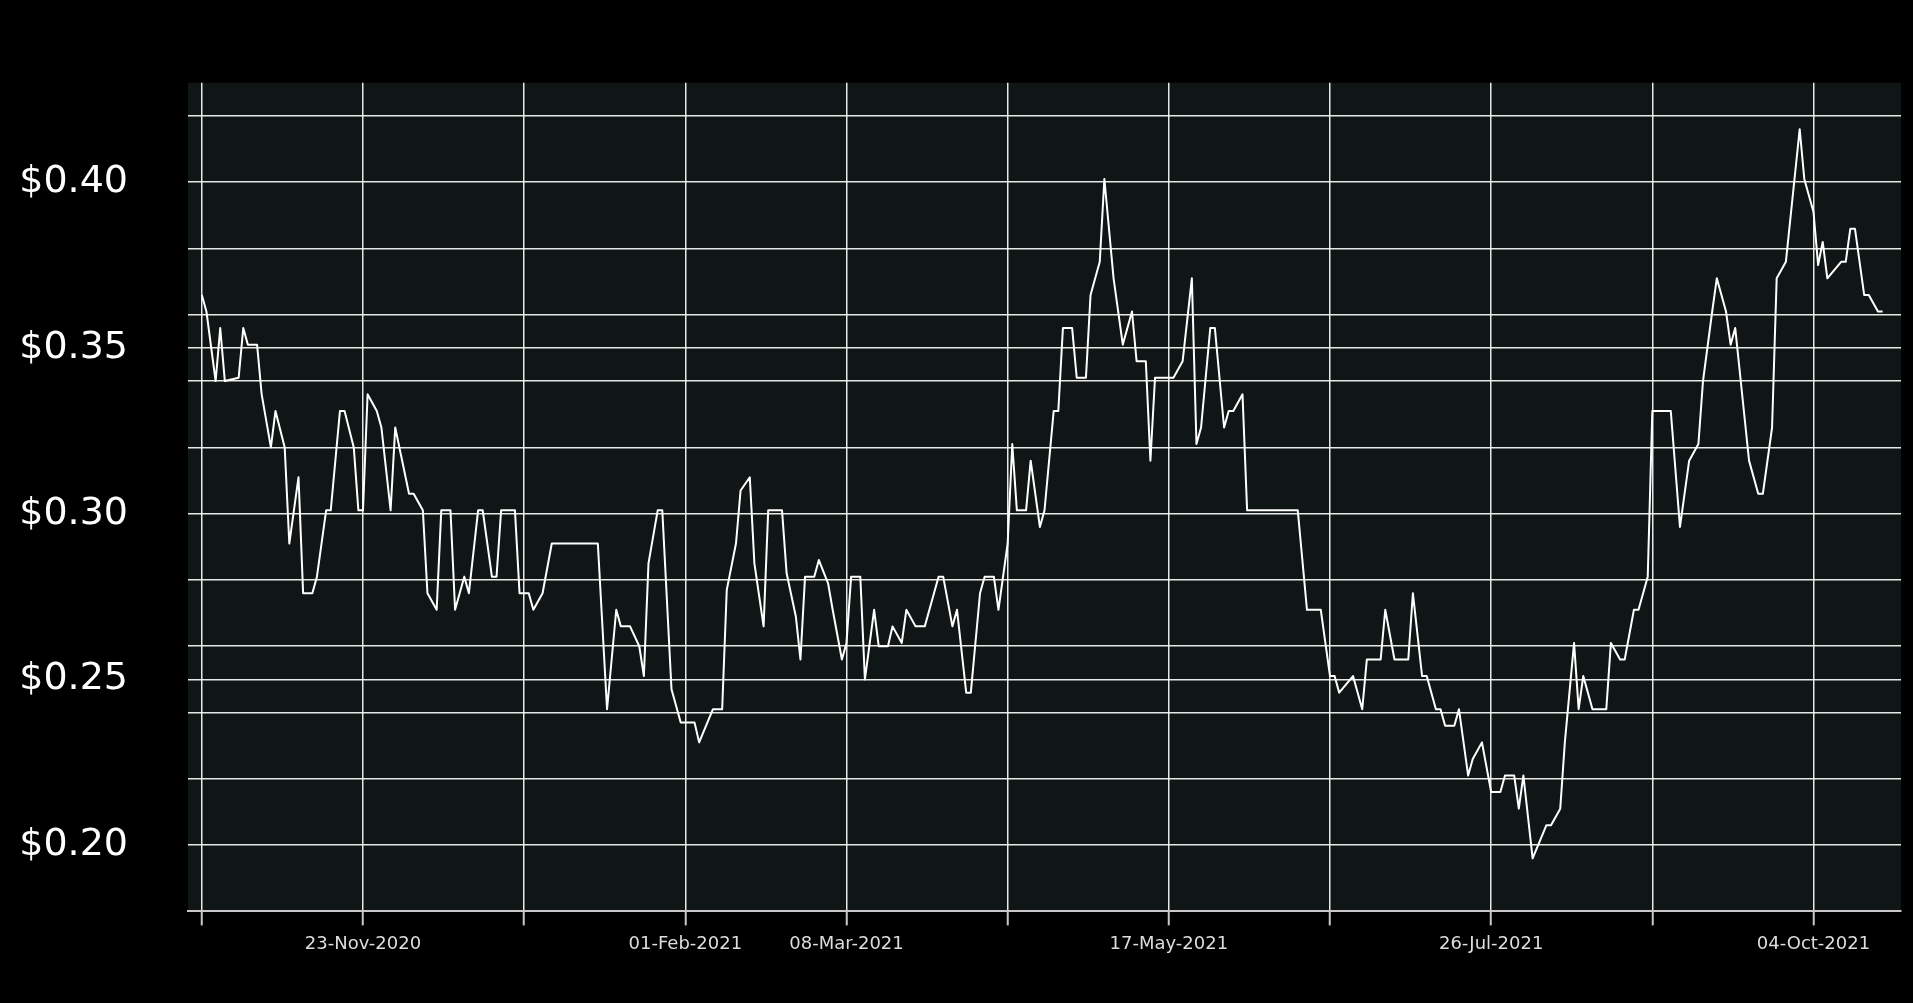 The image size is (1913, 1003). Describe the element at coordinates (1813, 942) in the screenshot. I see `x-tick-label: 04-Oct-2021` at that location.